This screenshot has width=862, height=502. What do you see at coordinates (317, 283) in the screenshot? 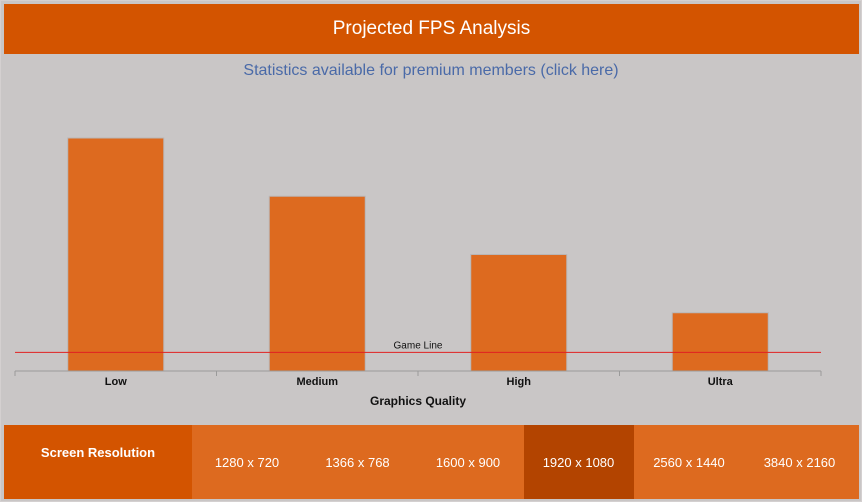
I see `bar-medium` at bounding box center [317, 283].